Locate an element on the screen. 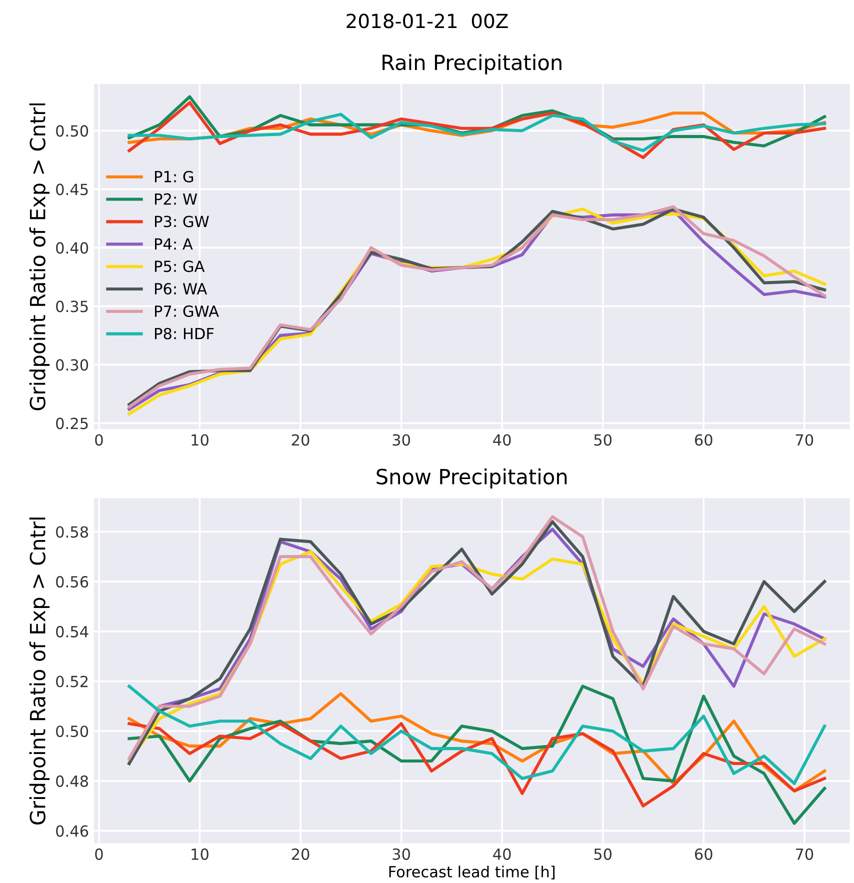  y-tick-label: 0.54 is located at coordinates (72, 632).